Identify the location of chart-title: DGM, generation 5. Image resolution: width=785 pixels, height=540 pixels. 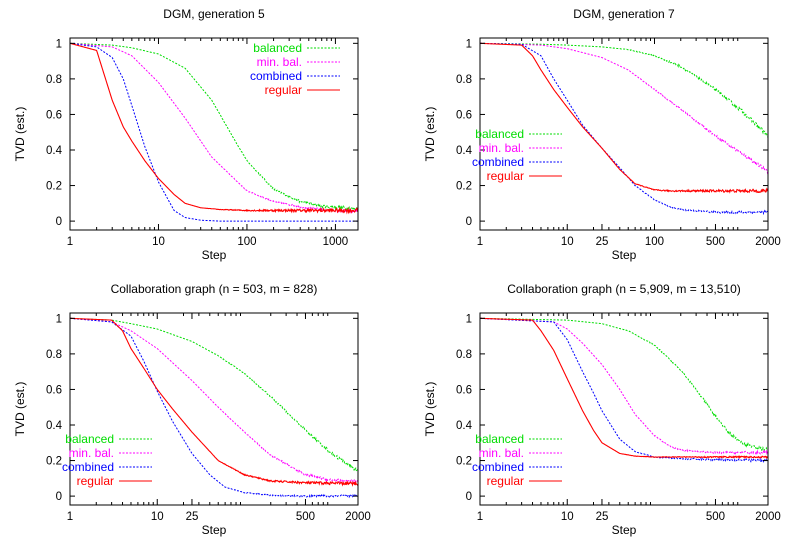
(214, 14).